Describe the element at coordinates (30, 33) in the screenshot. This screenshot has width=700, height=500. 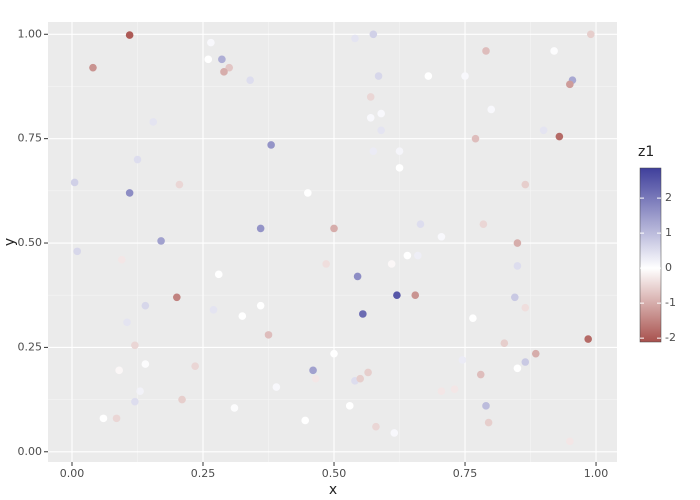
I see `y-tick-label: 1.00` at that location.